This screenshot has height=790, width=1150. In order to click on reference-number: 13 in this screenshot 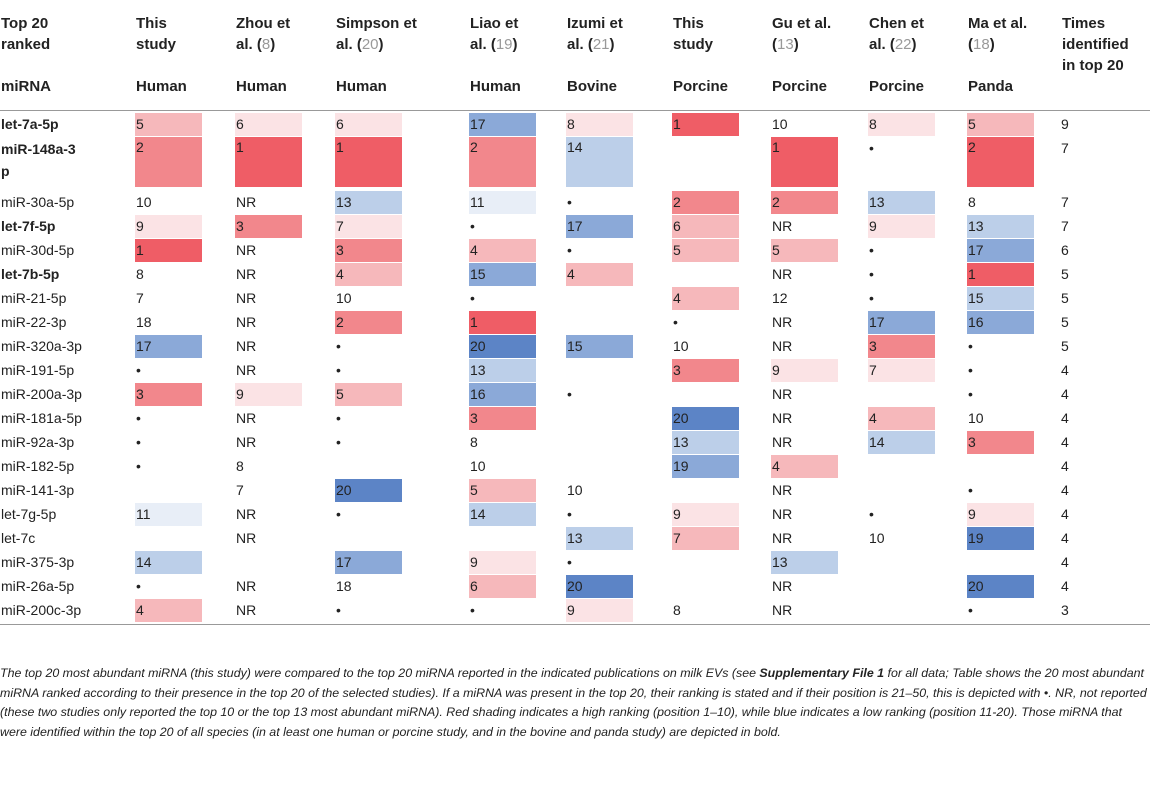, I will do `click(785, 44)`.